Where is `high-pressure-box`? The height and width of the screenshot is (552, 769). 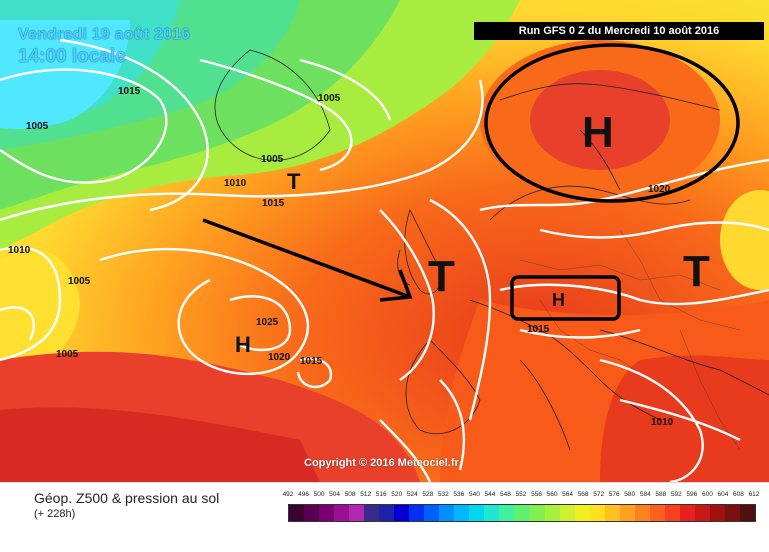
high-pressure-box is located at coordinates (565, 298).